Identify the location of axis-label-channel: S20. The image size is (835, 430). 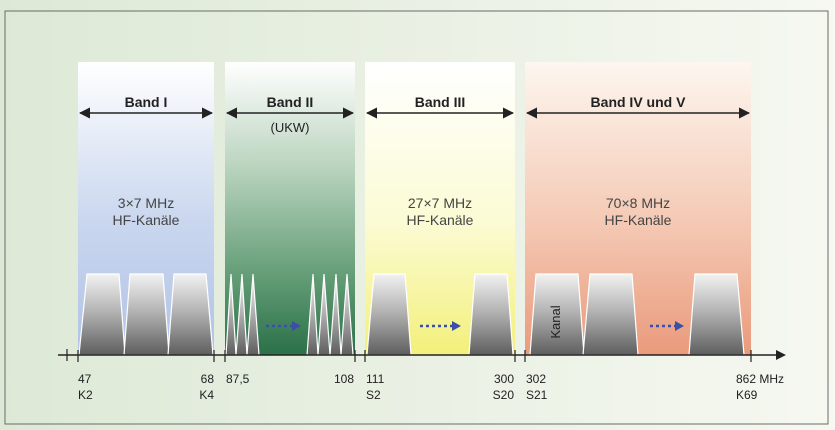
(504, 395).